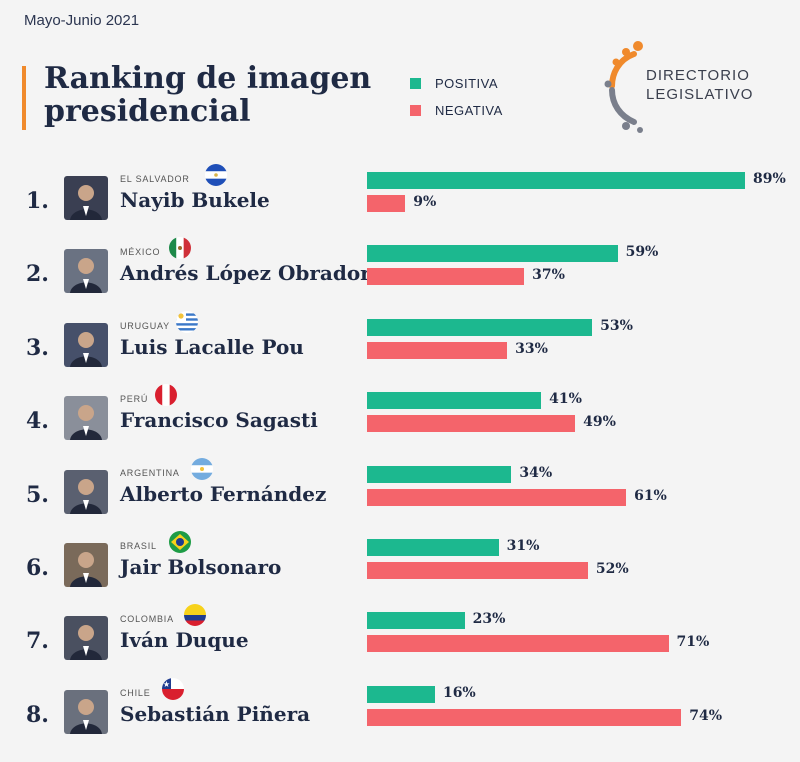 Image resolution: width=800 pixels, height=762 pixels. Describe the element at coordinates (599, 422) in the screenshot. I see `value-label-negativa: 49%` at that location.